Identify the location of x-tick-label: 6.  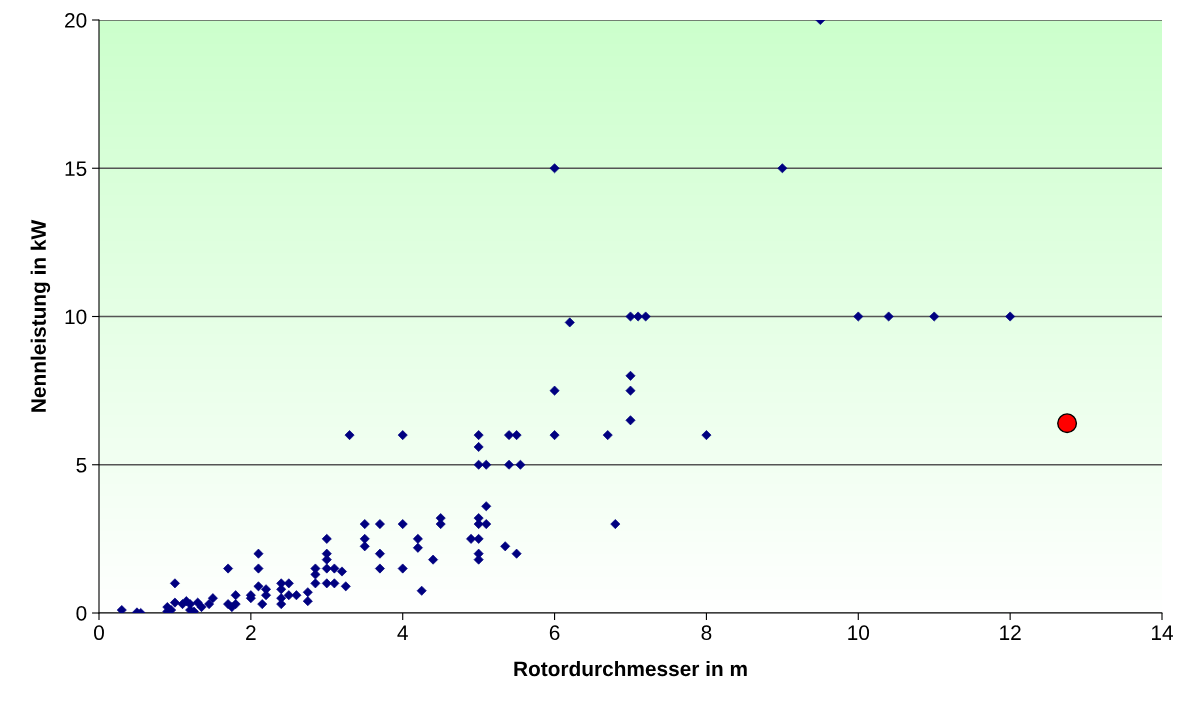
(554, 633).